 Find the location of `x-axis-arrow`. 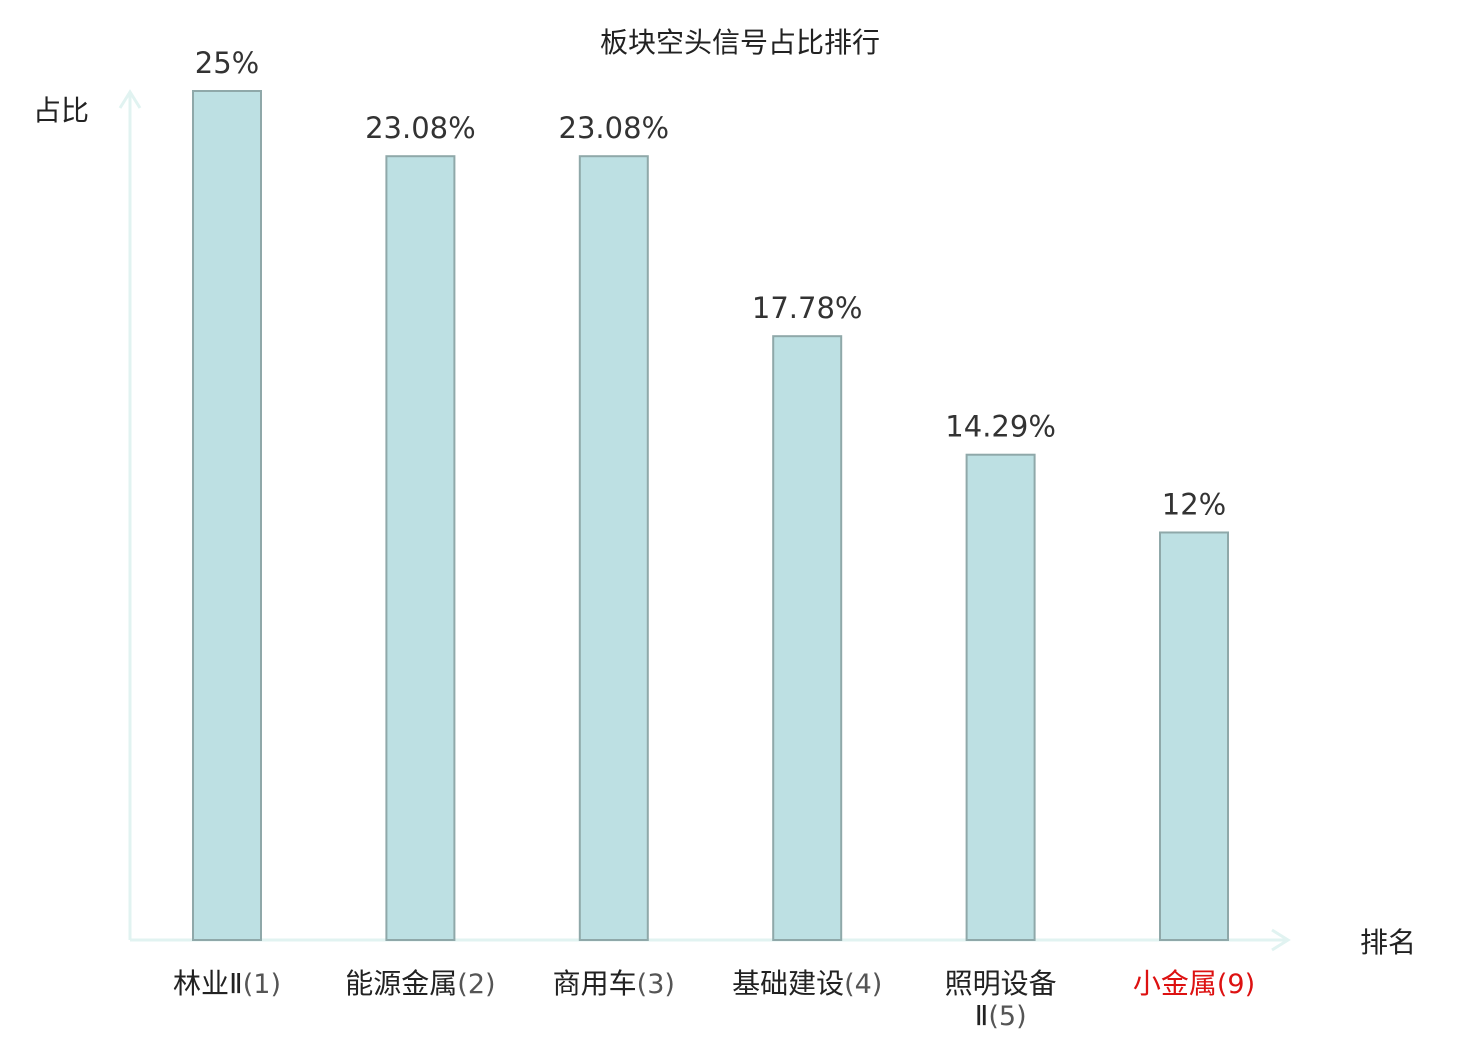

x-axis-arrow is located at coordinates (1281, 940).